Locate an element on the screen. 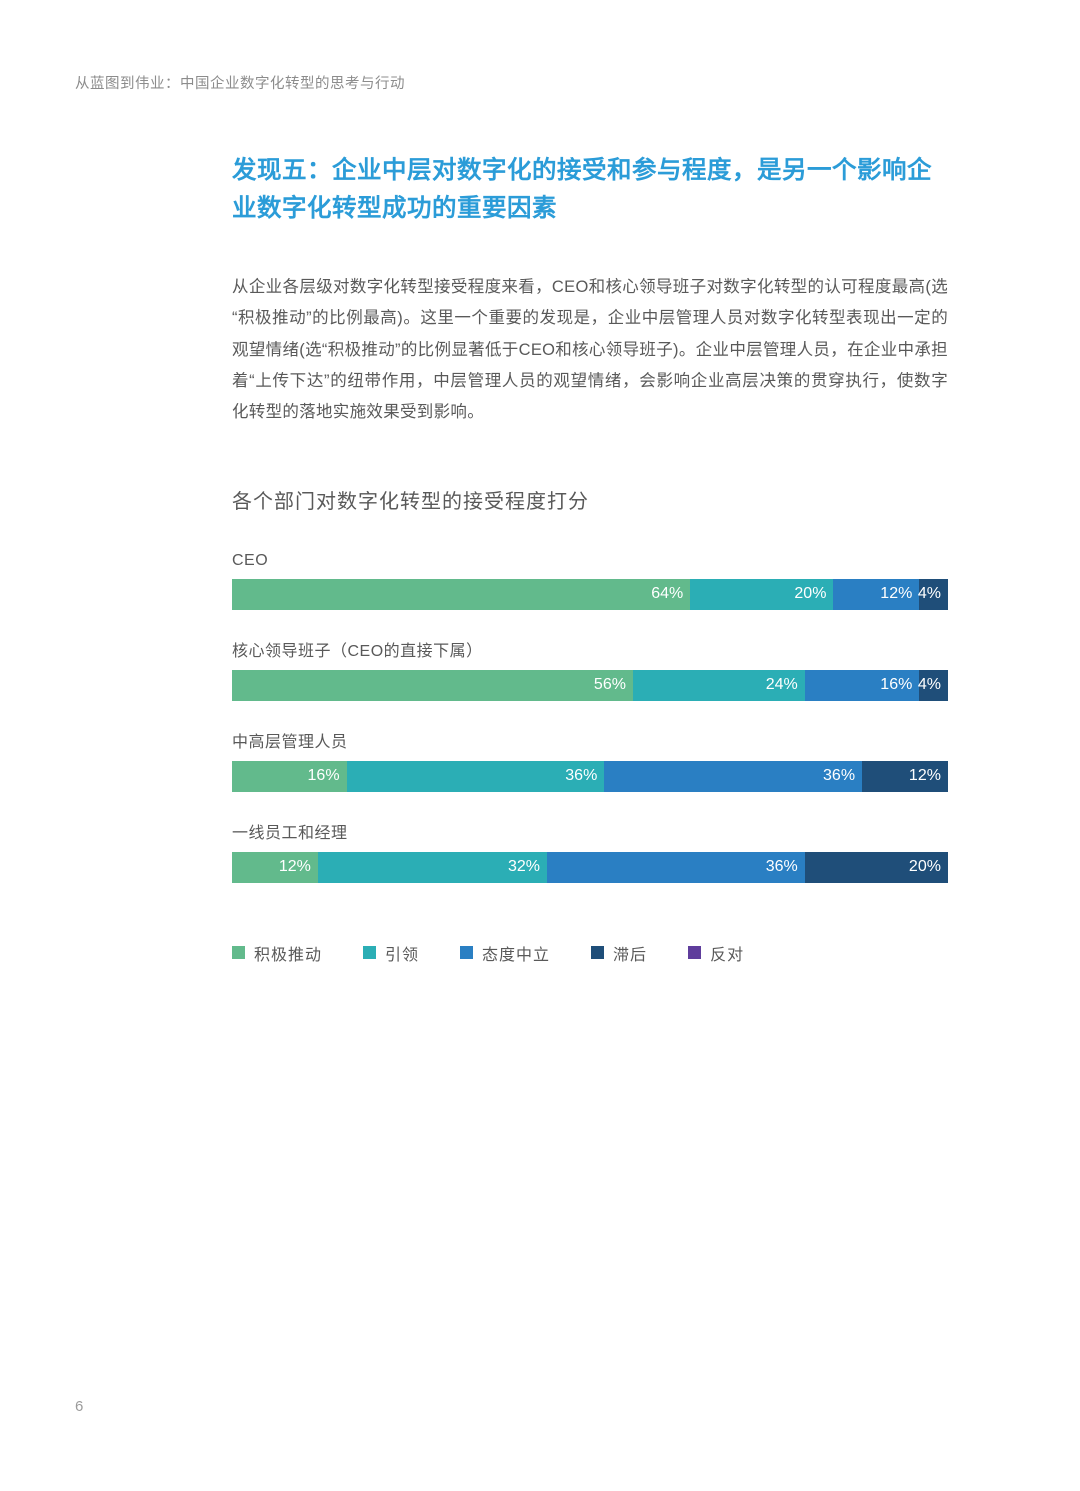 The image size is (1080, 1491). chart-row: CEO 64% 20% 12% 4% is located at coordinates (590, 581).